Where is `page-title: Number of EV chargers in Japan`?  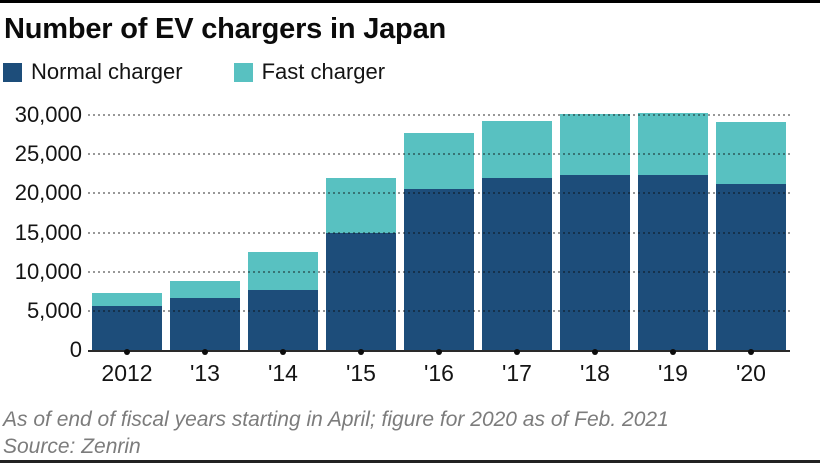 page-title: Number of EV chargers in Japan is located at coordinates (225, 29).